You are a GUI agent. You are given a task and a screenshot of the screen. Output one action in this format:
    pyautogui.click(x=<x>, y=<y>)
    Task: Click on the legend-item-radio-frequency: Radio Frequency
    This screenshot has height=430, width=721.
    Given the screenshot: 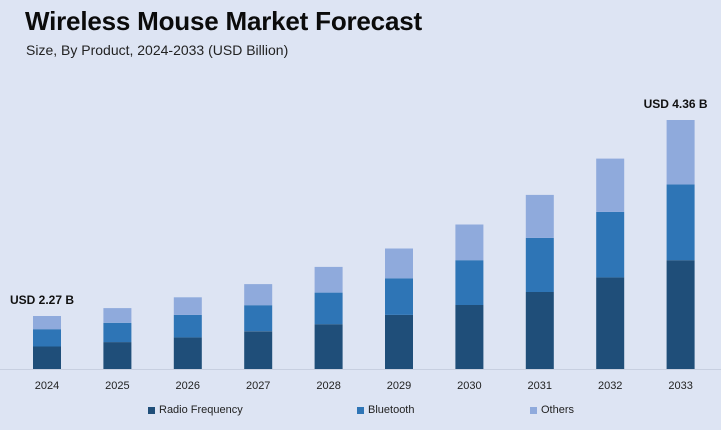 What is the action you would take?
    pyautogui.click(x=195, y=410)
    